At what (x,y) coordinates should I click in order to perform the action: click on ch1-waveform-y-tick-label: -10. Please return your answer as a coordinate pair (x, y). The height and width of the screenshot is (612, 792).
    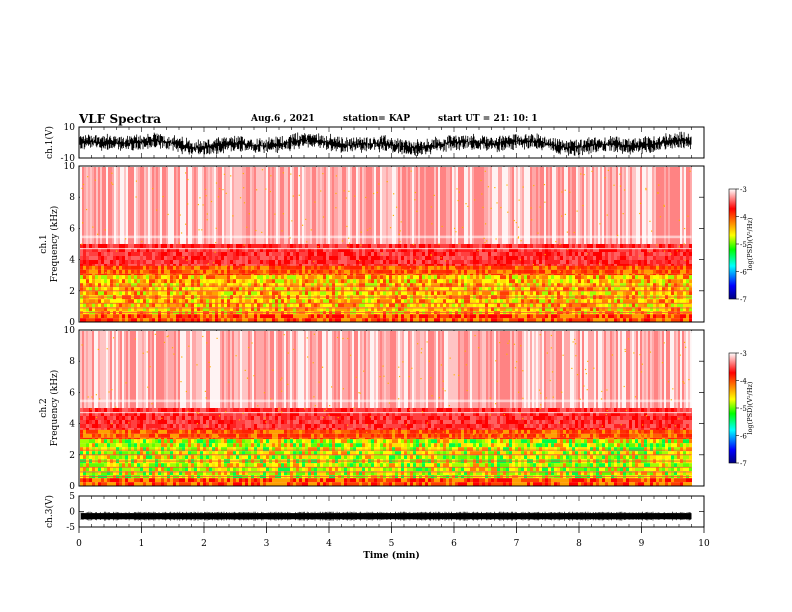
    Looking at the image, I should click on (68, 159).